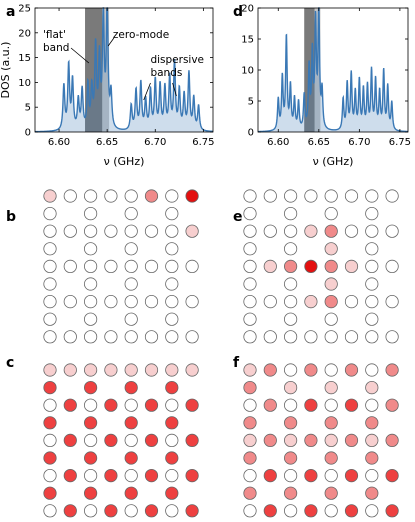 This screenshot has width=415, height=522. I want to click on x-tick-label: 6.75, so click(203, 142).